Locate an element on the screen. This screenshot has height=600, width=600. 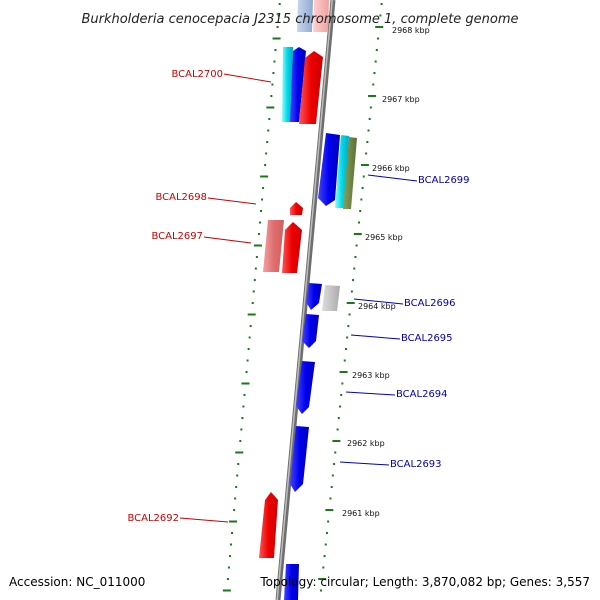
gene-arrow-bcal2699 is located at coordinates (329, 169).